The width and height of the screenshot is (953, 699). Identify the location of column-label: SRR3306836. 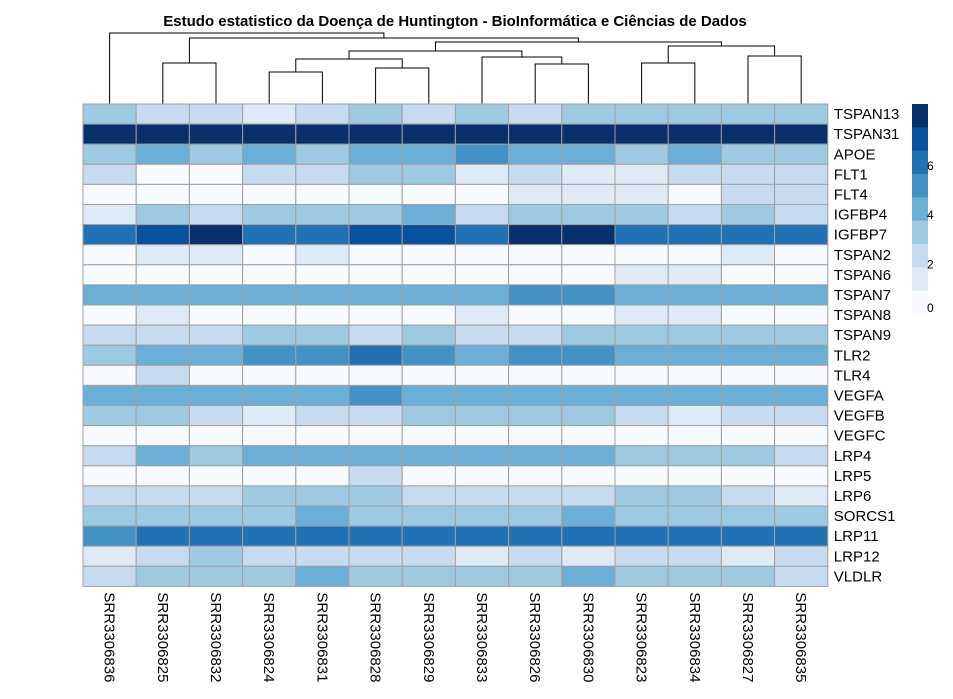
(109, 637).